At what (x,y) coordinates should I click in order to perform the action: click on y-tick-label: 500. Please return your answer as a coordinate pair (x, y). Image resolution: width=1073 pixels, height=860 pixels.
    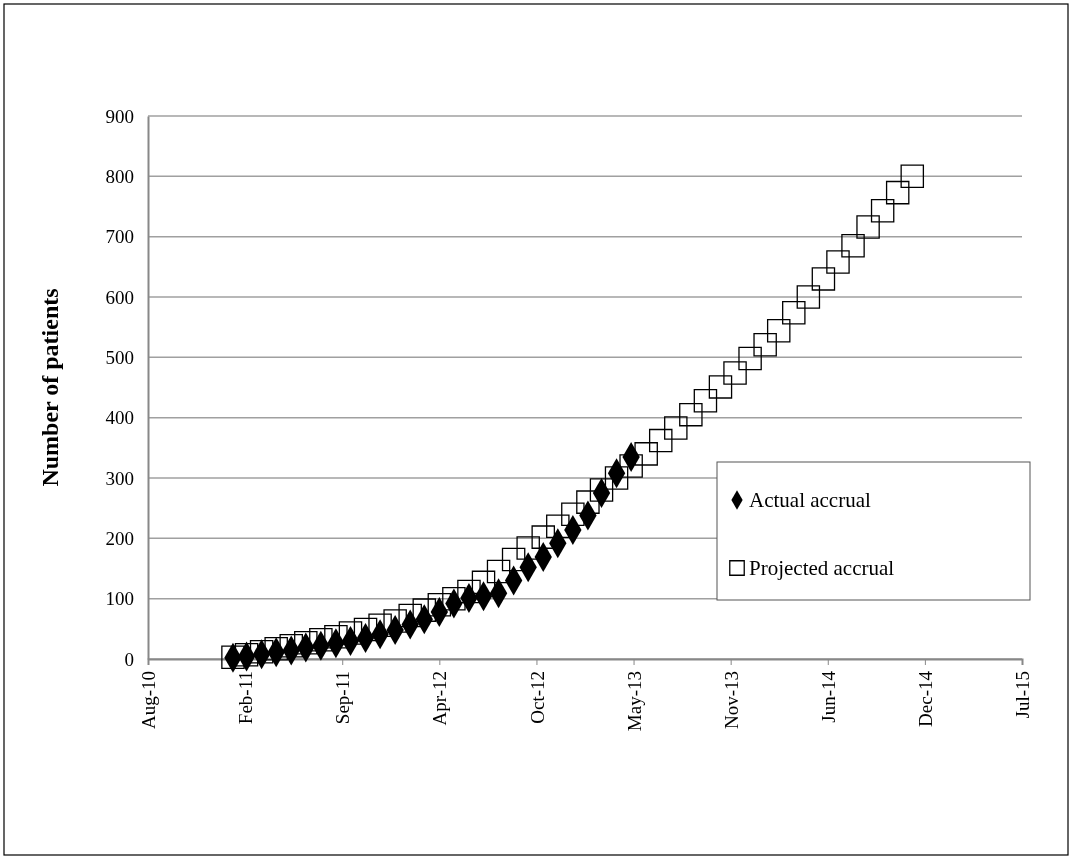
    Looking at the image, I should click on (119, 357).